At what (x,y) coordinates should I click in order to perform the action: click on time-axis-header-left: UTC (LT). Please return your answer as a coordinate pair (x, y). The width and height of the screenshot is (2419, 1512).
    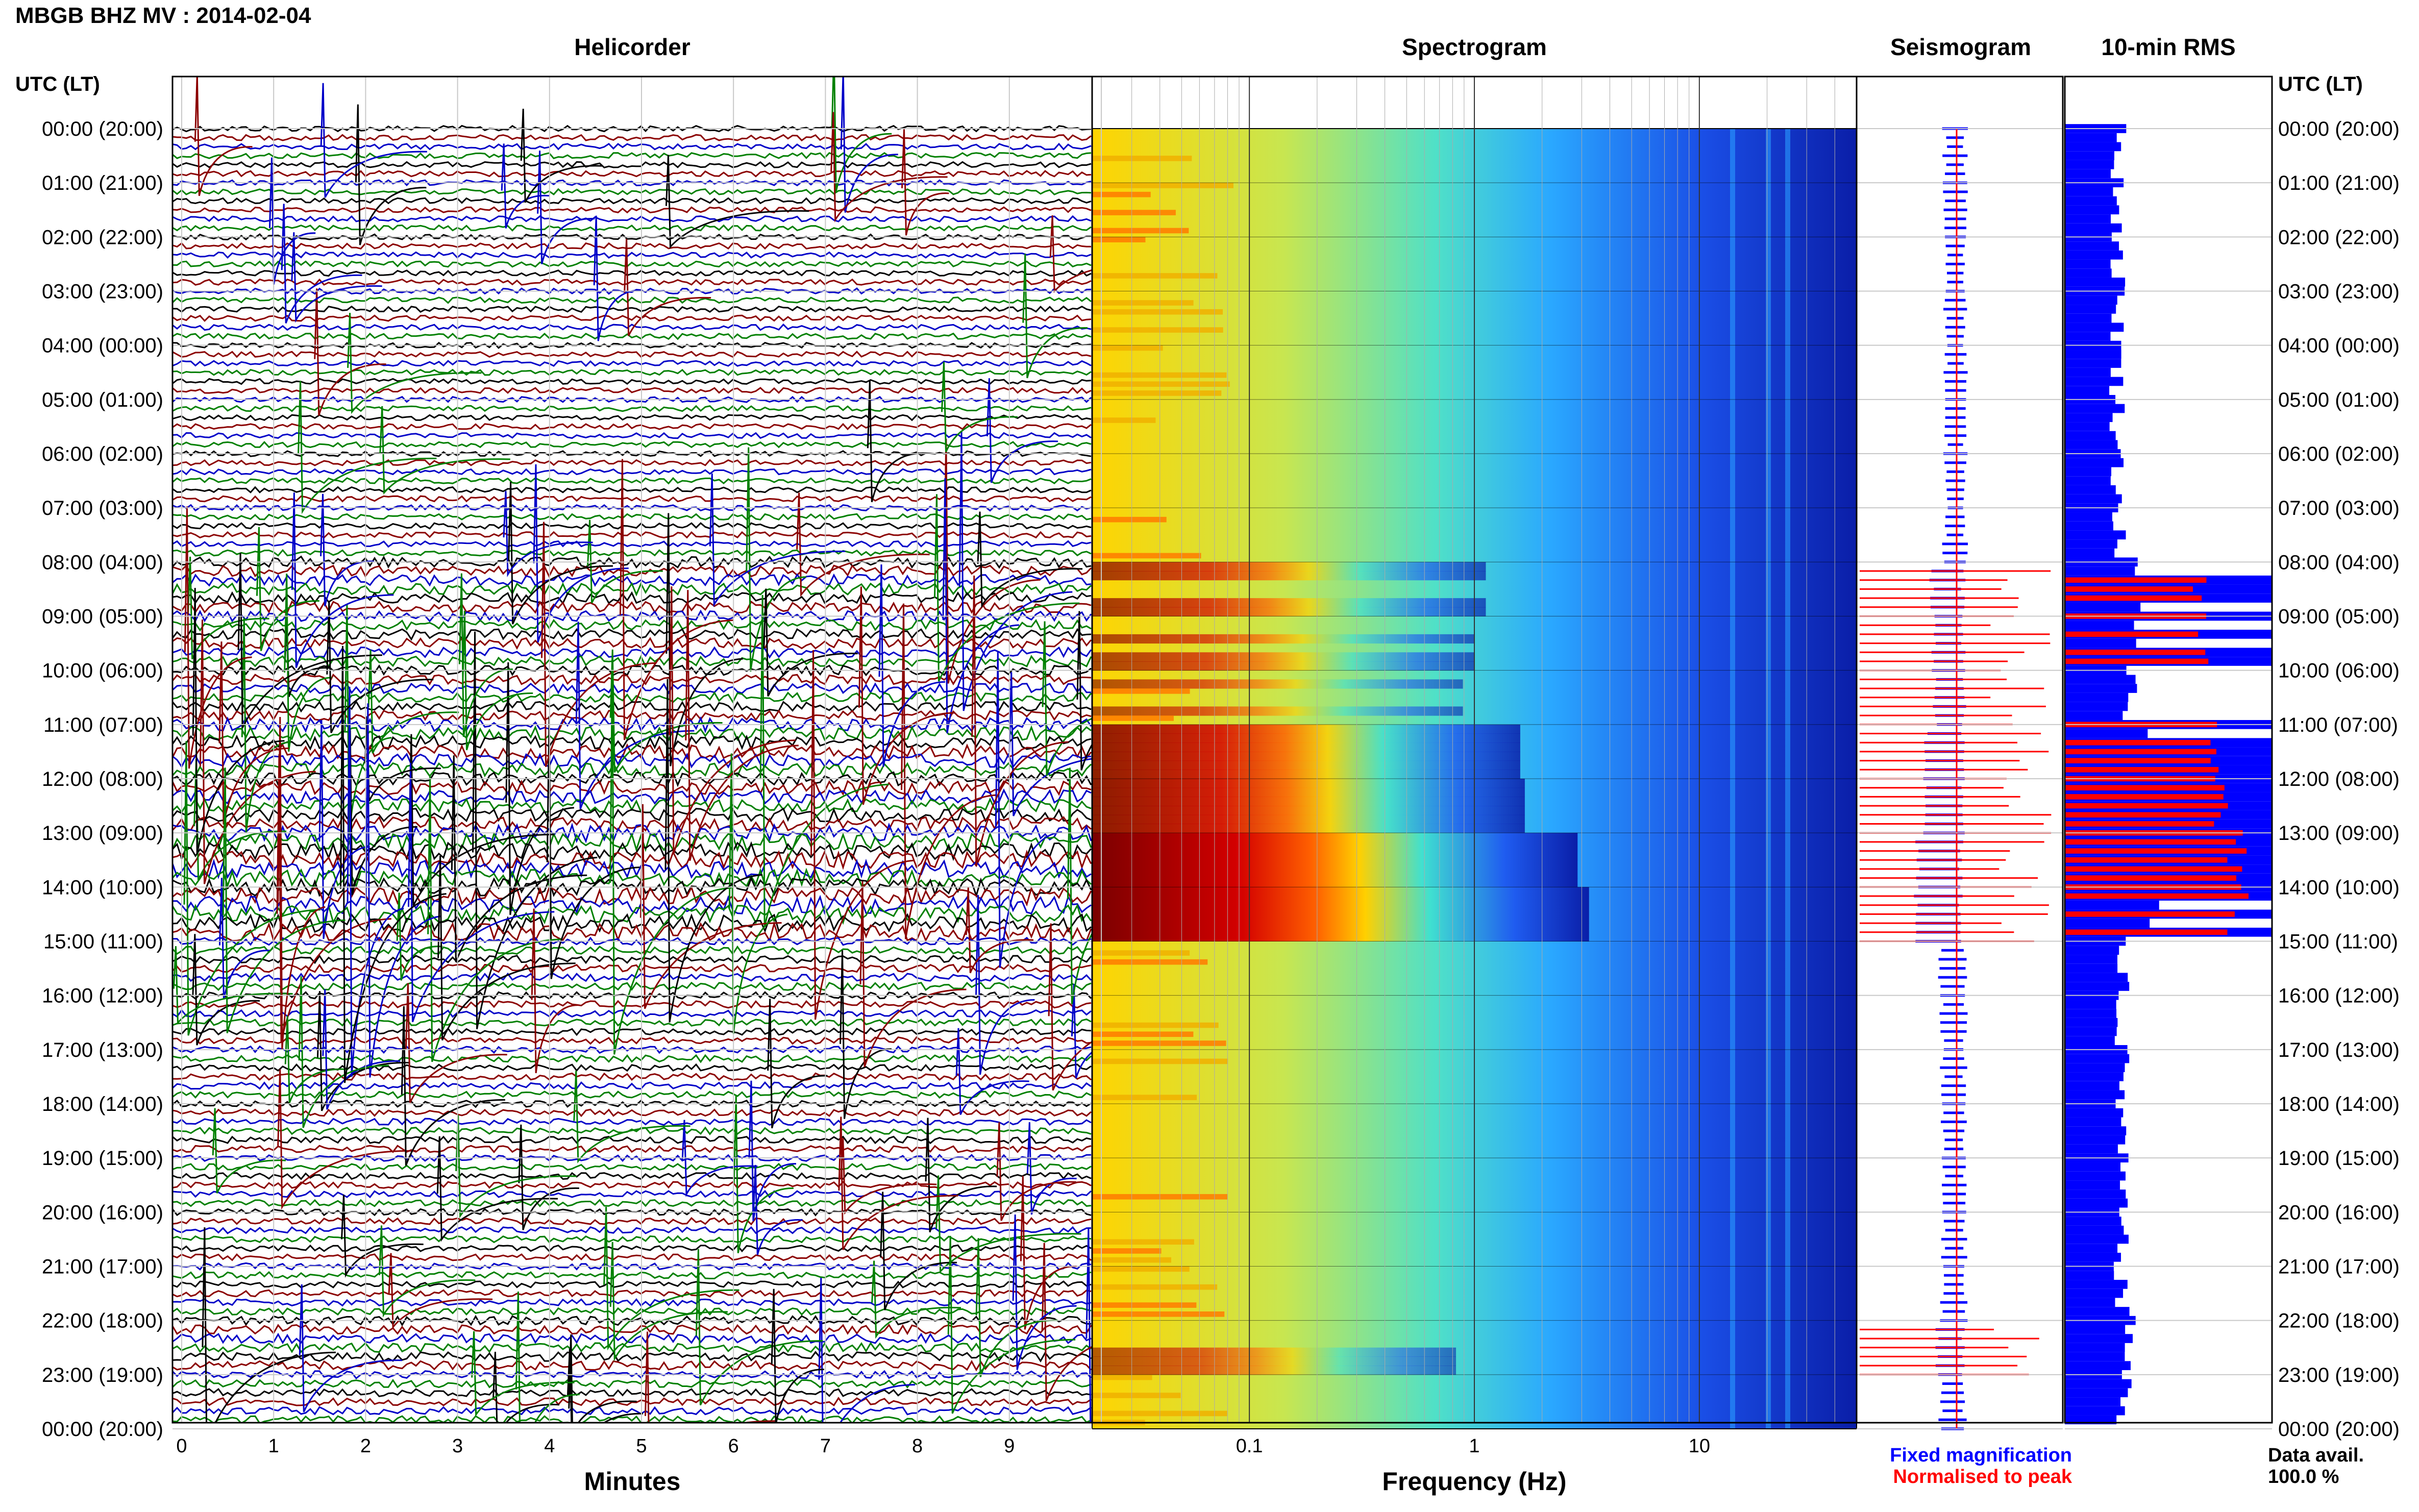
    Looking at the image, I should click on (57, 84).